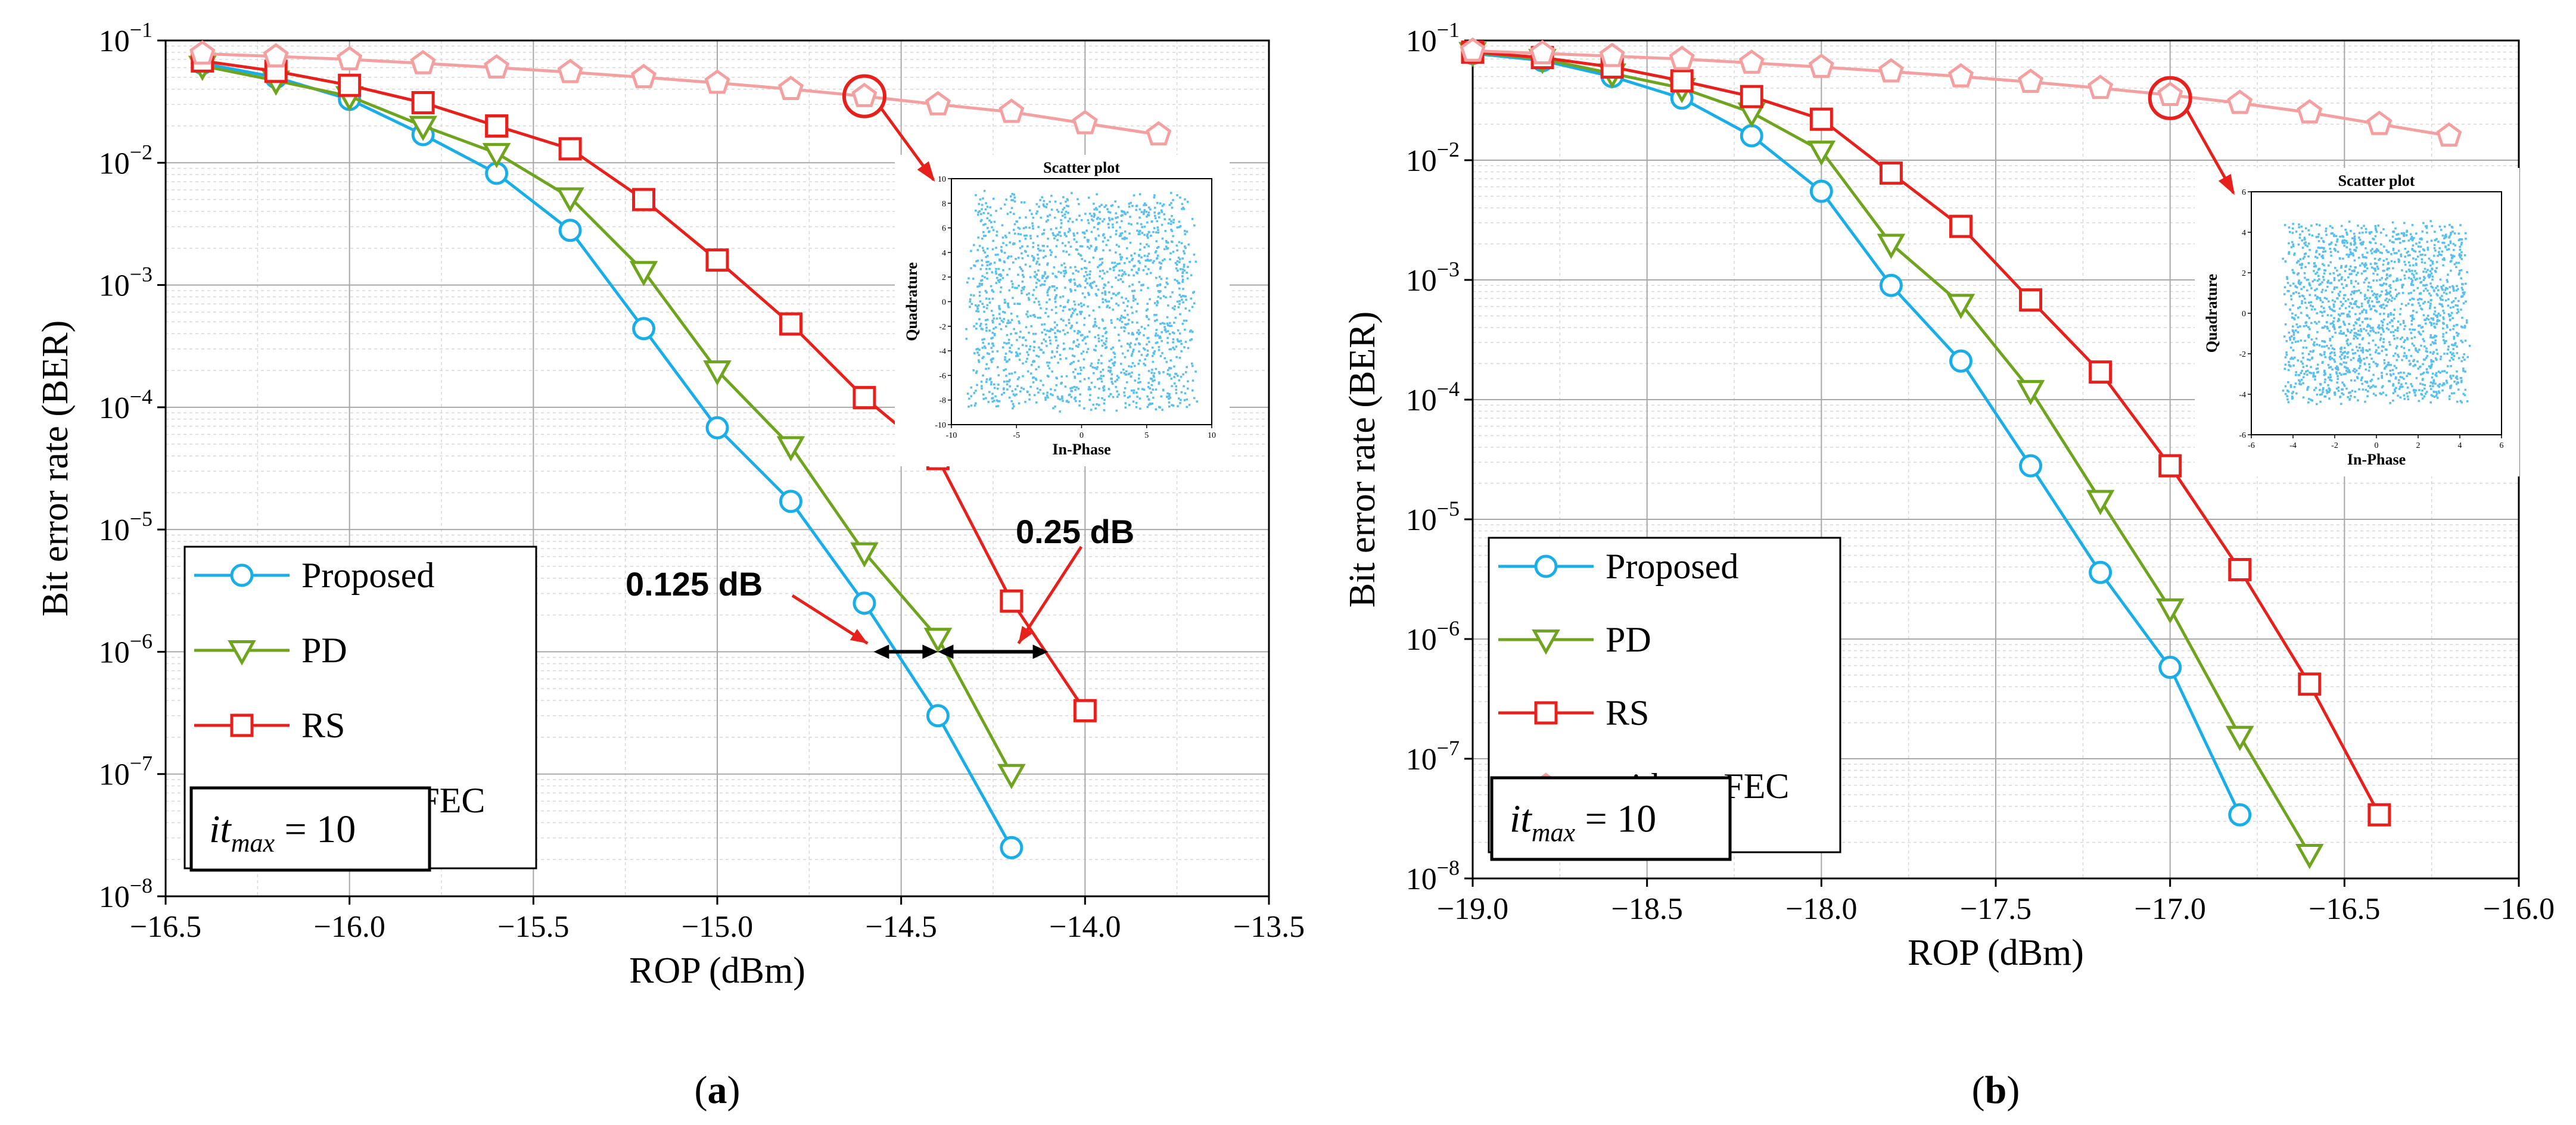  Describe the element at coordinates (2502, 446) in the screenshot. I see `inset-x-tick-label: 6` at that location.